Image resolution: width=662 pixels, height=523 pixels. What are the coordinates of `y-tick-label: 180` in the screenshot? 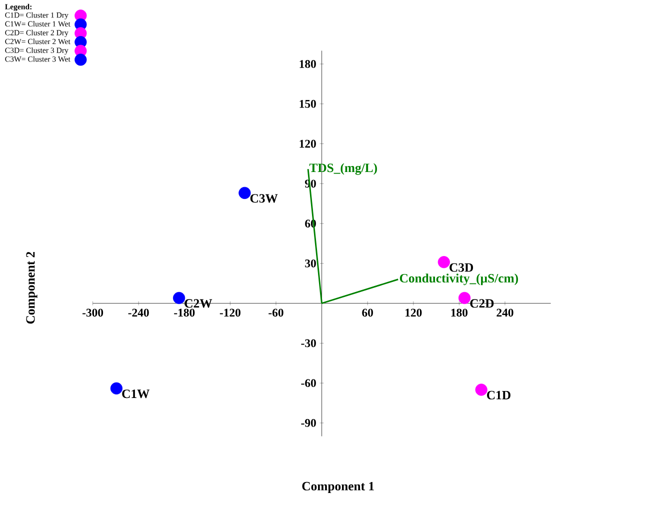 It's located at (308, 64).